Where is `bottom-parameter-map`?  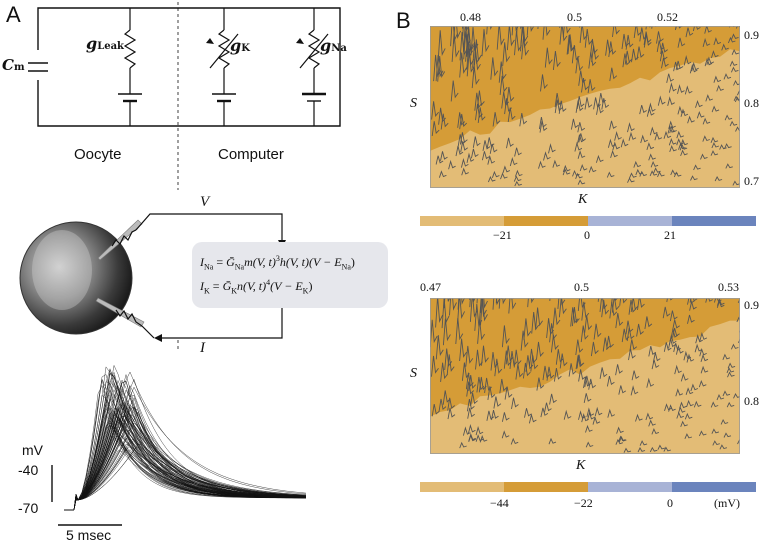
bottom-parameter-map is located at coordinates (585, 376).